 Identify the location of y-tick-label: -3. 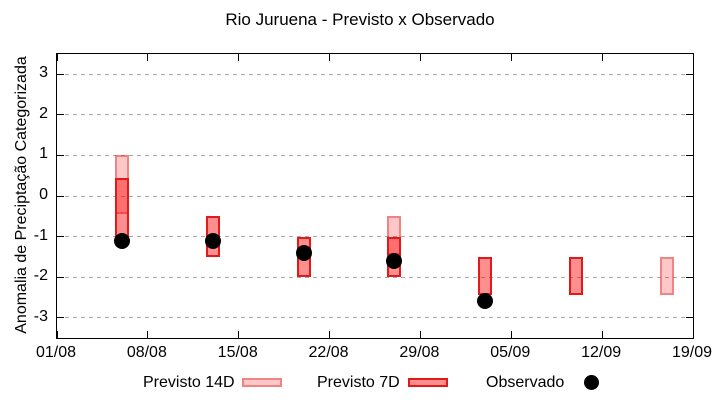
(40, 316).